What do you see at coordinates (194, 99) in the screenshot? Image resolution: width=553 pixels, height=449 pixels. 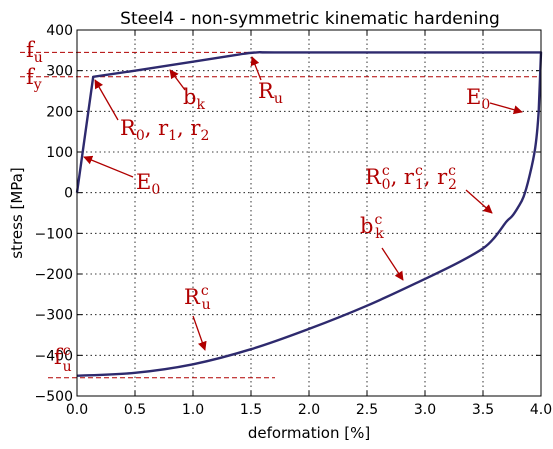 I see `bk-label: bk` at bounding box center [194, 99].